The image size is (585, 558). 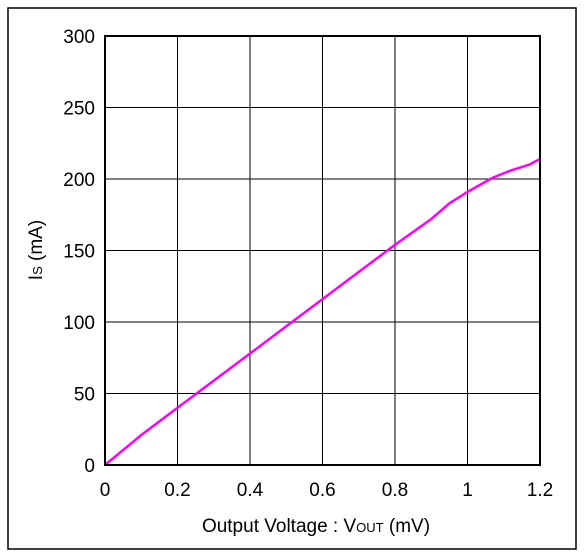 I want to click on y-tick-labels: 0 50 100 150 200 250 300, so click(x=79, y=252).